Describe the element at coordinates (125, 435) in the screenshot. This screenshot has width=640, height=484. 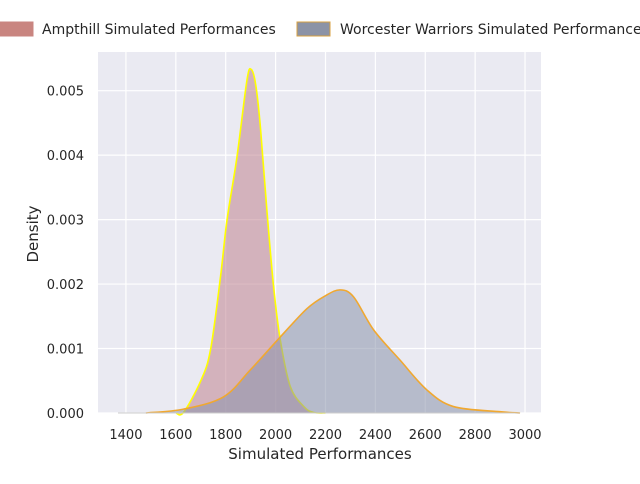
I see `x-tick-label: 1400` at that location.